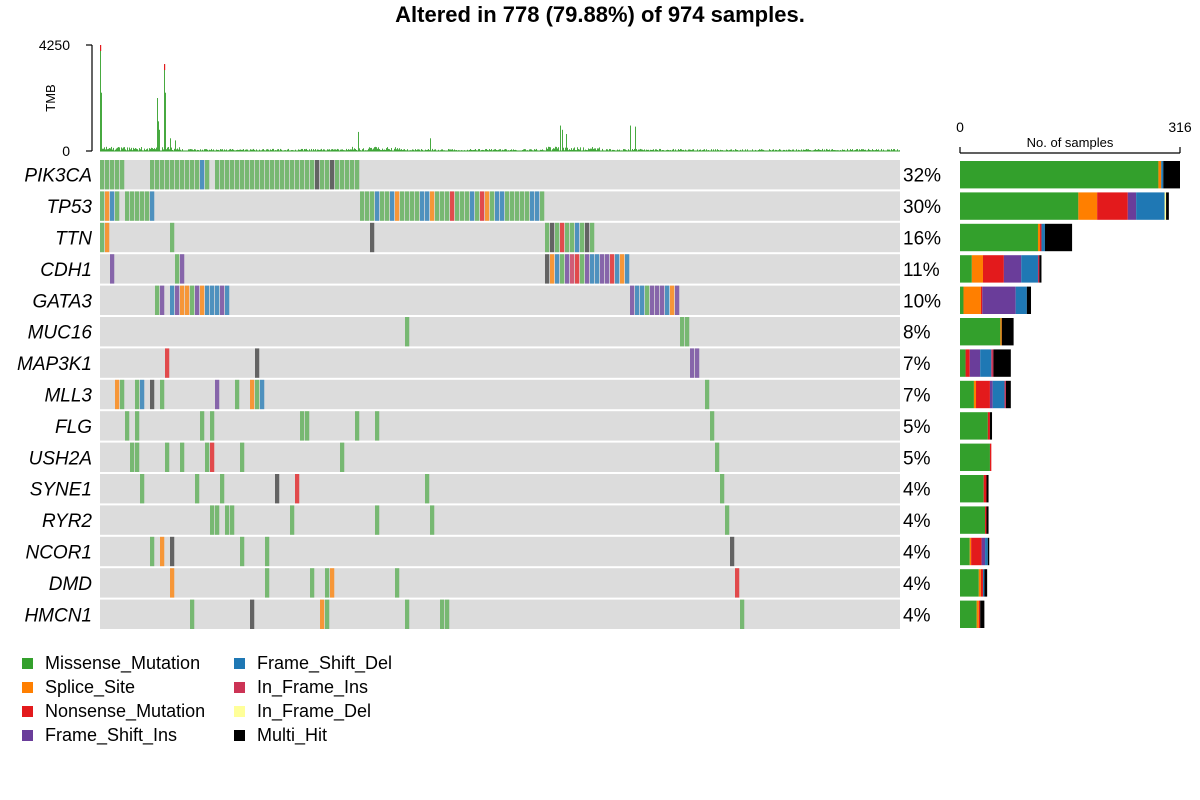 The height and width of the screenshot is (800, 1200). Describe the element at coordinates (500, 394) in the screenshot. I see `gene-row-mll3` at that location.